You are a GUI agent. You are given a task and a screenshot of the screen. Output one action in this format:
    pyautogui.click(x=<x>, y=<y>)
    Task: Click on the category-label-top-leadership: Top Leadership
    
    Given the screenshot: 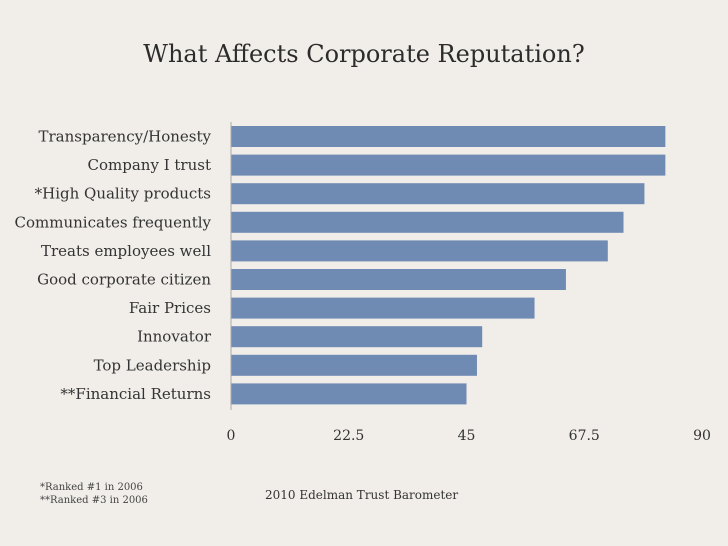 What is the action you would take?
    pyautogui.click(x=152, y=365)
    